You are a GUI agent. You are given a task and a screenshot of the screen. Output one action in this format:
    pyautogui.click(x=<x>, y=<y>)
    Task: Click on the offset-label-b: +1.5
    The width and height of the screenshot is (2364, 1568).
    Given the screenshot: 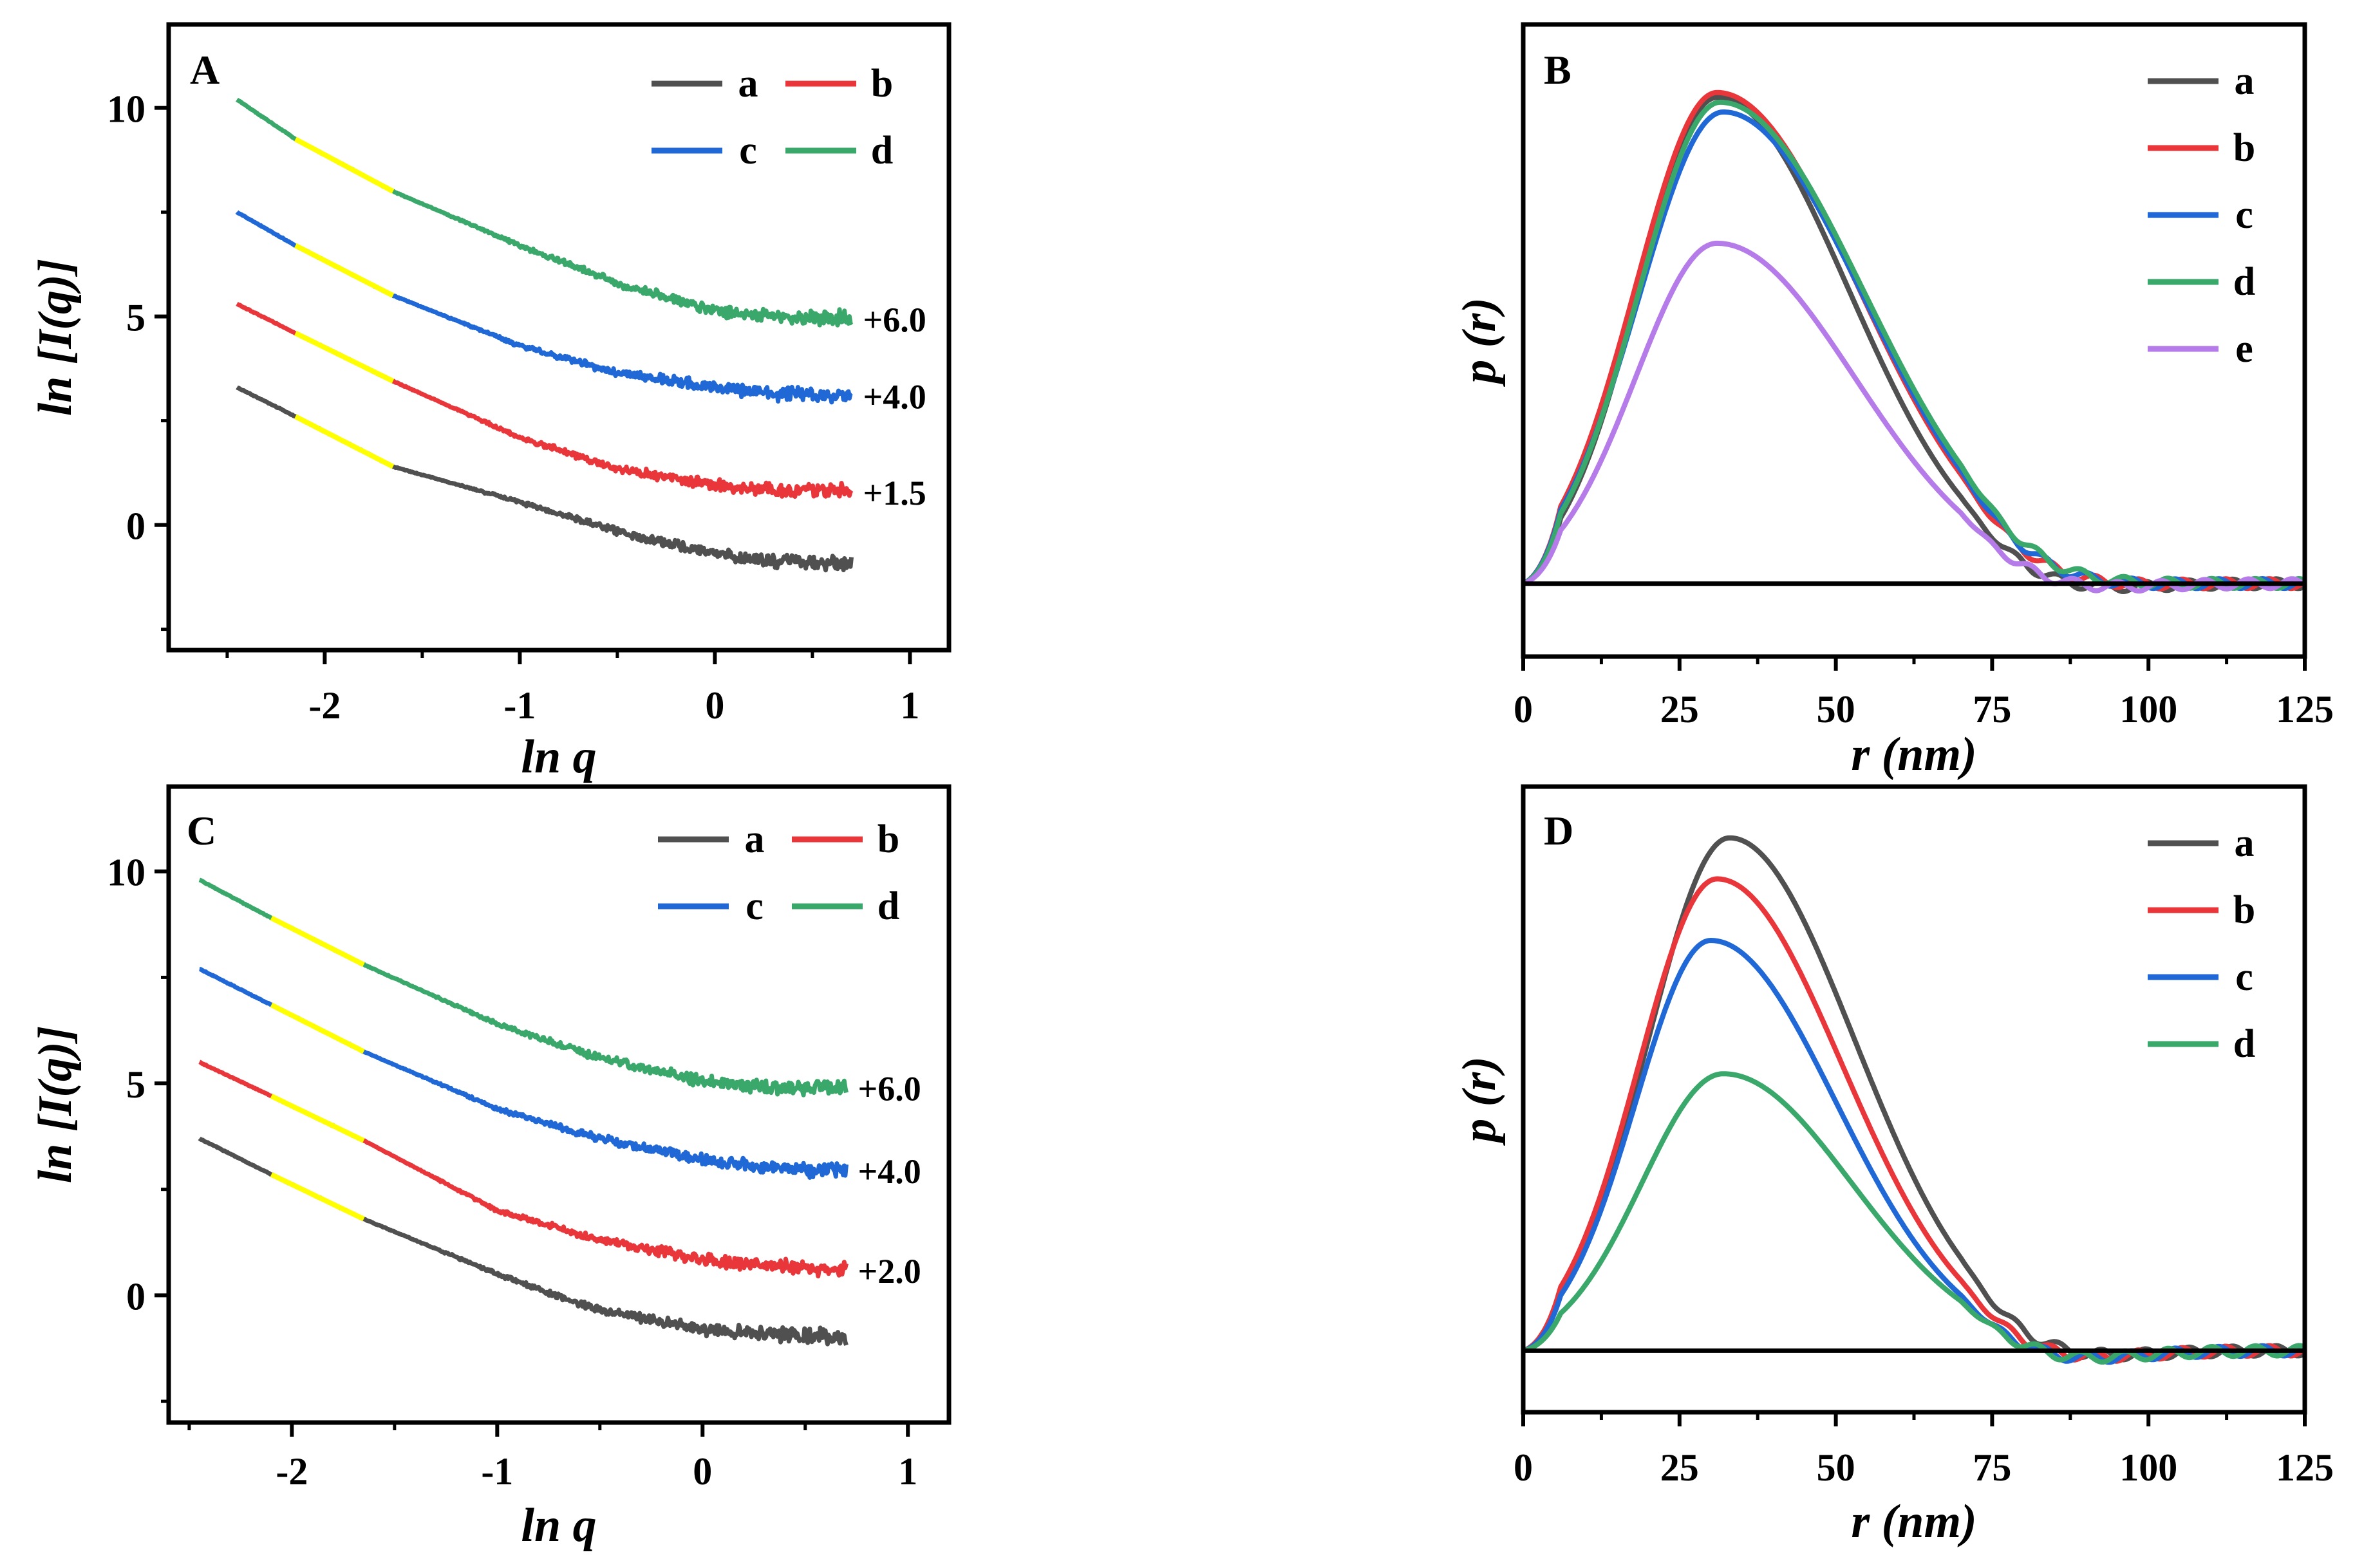 What is the action you would take?
    pyautogui.click(x=894, y=493)
    